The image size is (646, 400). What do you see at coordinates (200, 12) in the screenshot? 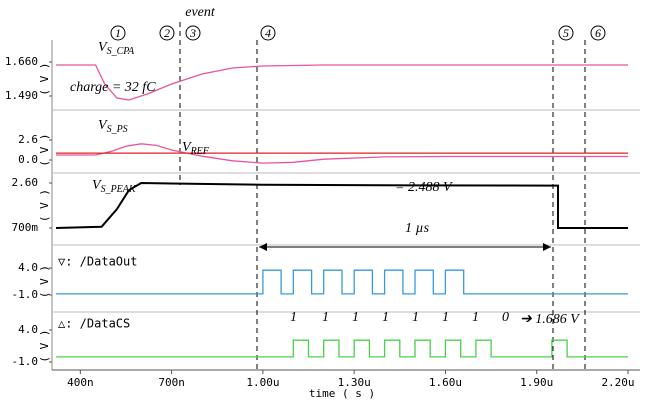
I see `event-label: event` at bounding box center [200, 12].